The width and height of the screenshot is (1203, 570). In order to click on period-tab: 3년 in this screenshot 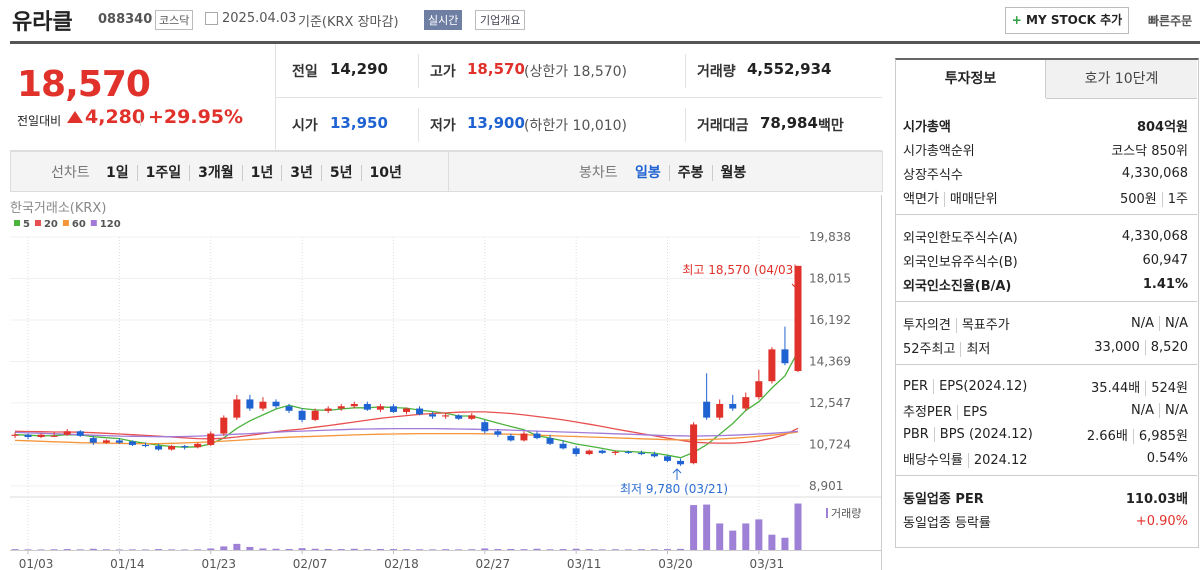, I will do `click(301, 173)`.